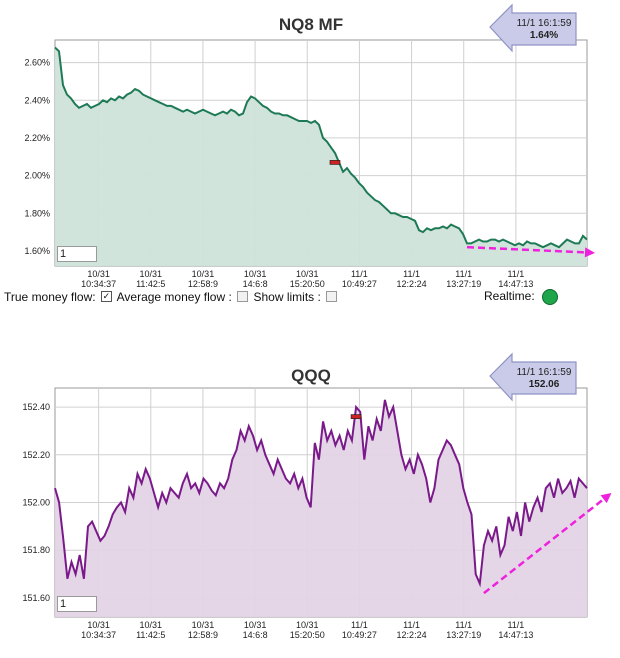  What do you see at coordinates (36, 550) in the screenshot?
I see `qqq-y-tick: 151.80` at bounding box center [36, 550].